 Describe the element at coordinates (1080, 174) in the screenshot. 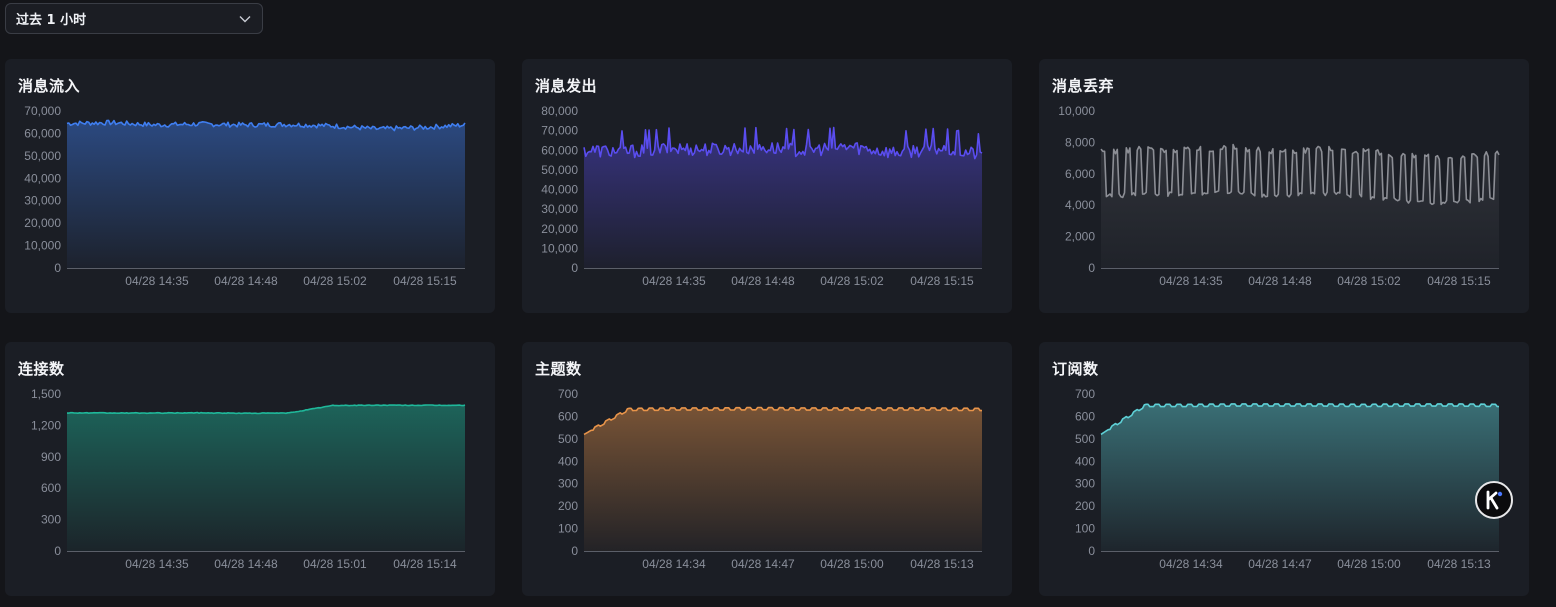

I see `y-tick-label: 6,000` at that location.